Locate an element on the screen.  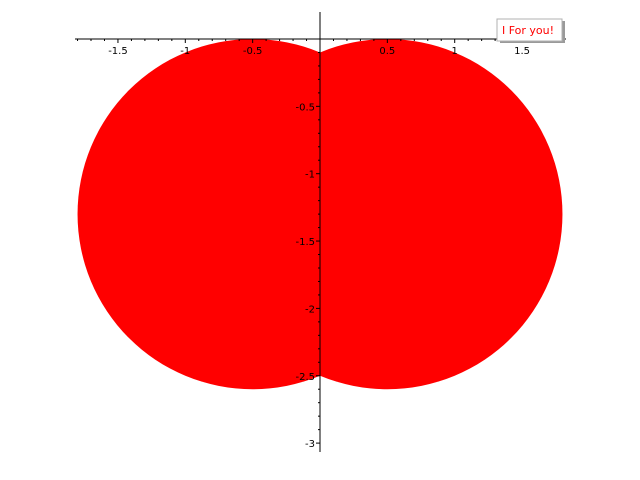
x-tick-label: 1 is located at coordinates (455, 51).